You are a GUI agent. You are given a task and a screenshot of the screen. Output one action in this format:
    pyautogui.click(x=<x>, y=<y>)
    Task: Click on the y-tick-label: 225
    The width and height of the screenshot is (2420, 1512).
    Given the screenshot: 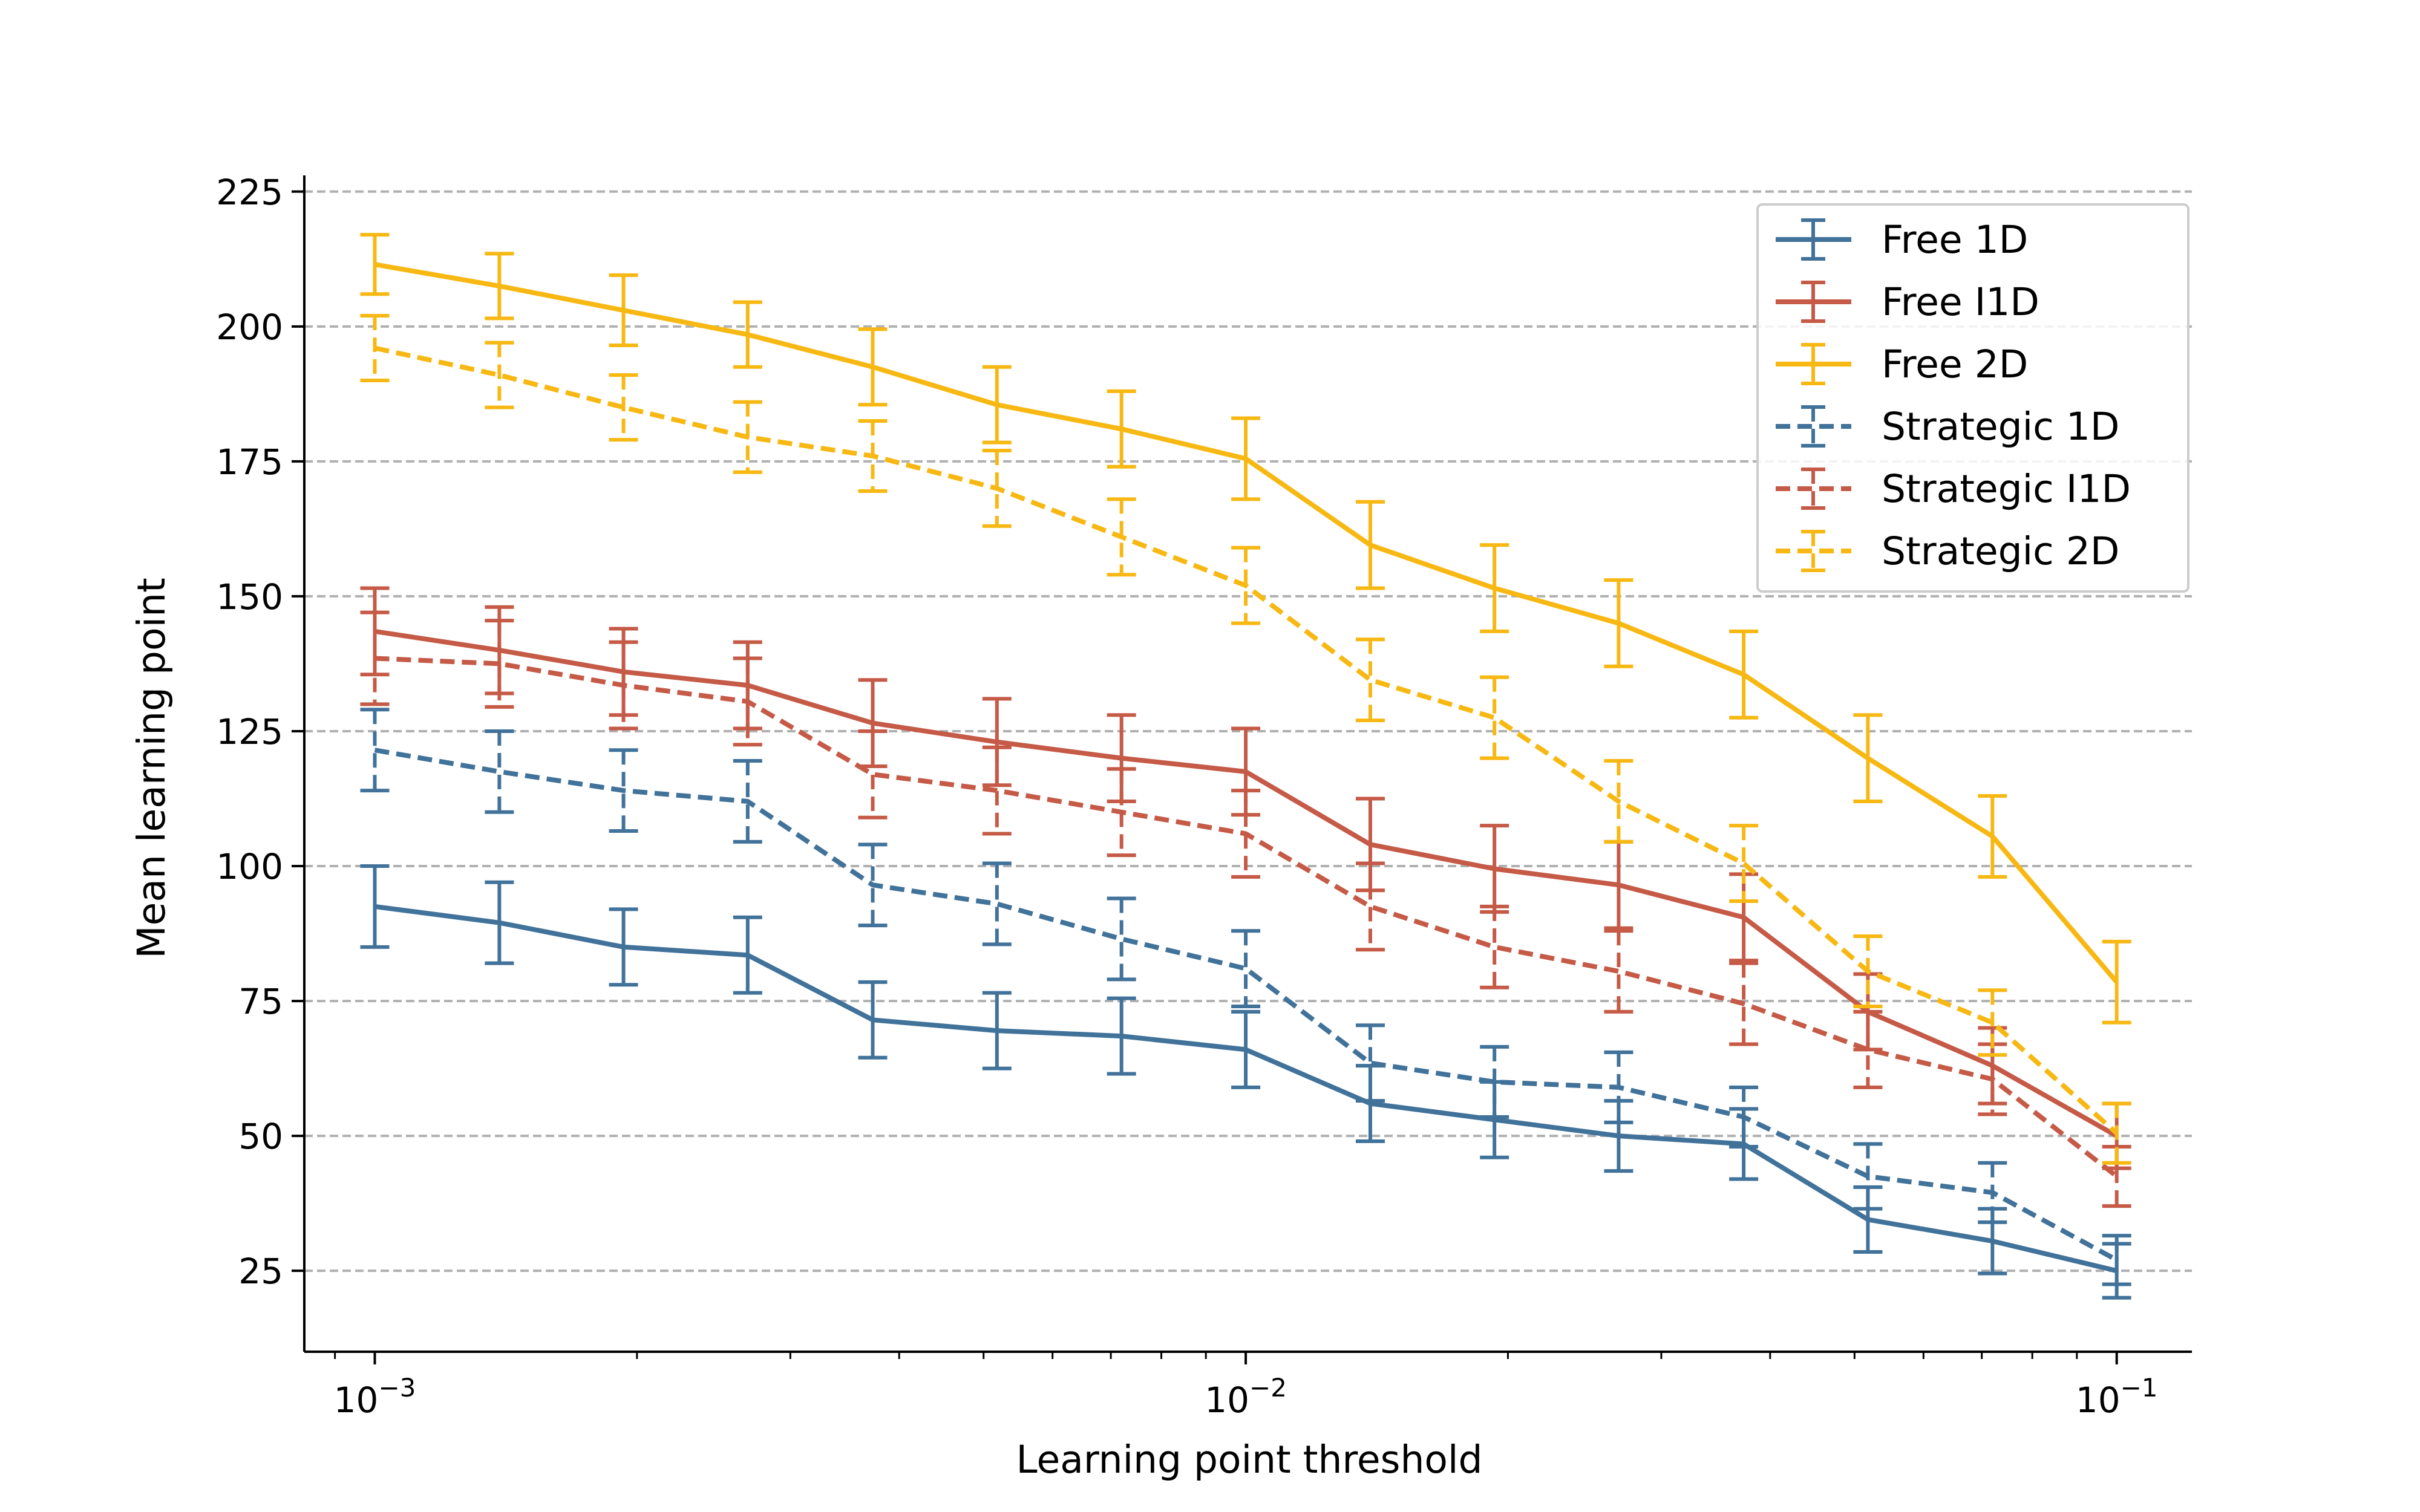 What is the action you would take?
    pyautogui.click(x=249, y=193)
    